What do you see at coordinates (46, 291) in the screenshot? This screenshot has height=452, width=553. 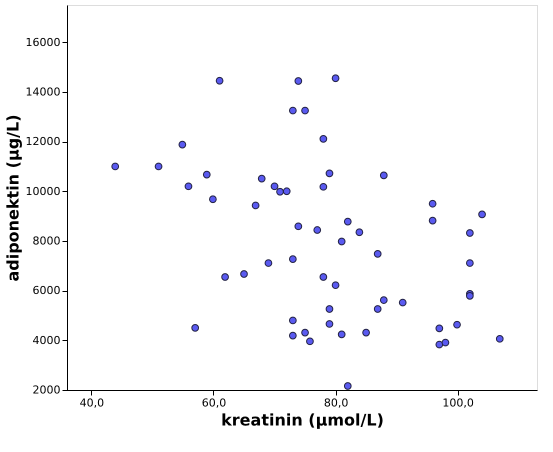 I see `y-tick-label: 6000` at bounding box center [46, 291].